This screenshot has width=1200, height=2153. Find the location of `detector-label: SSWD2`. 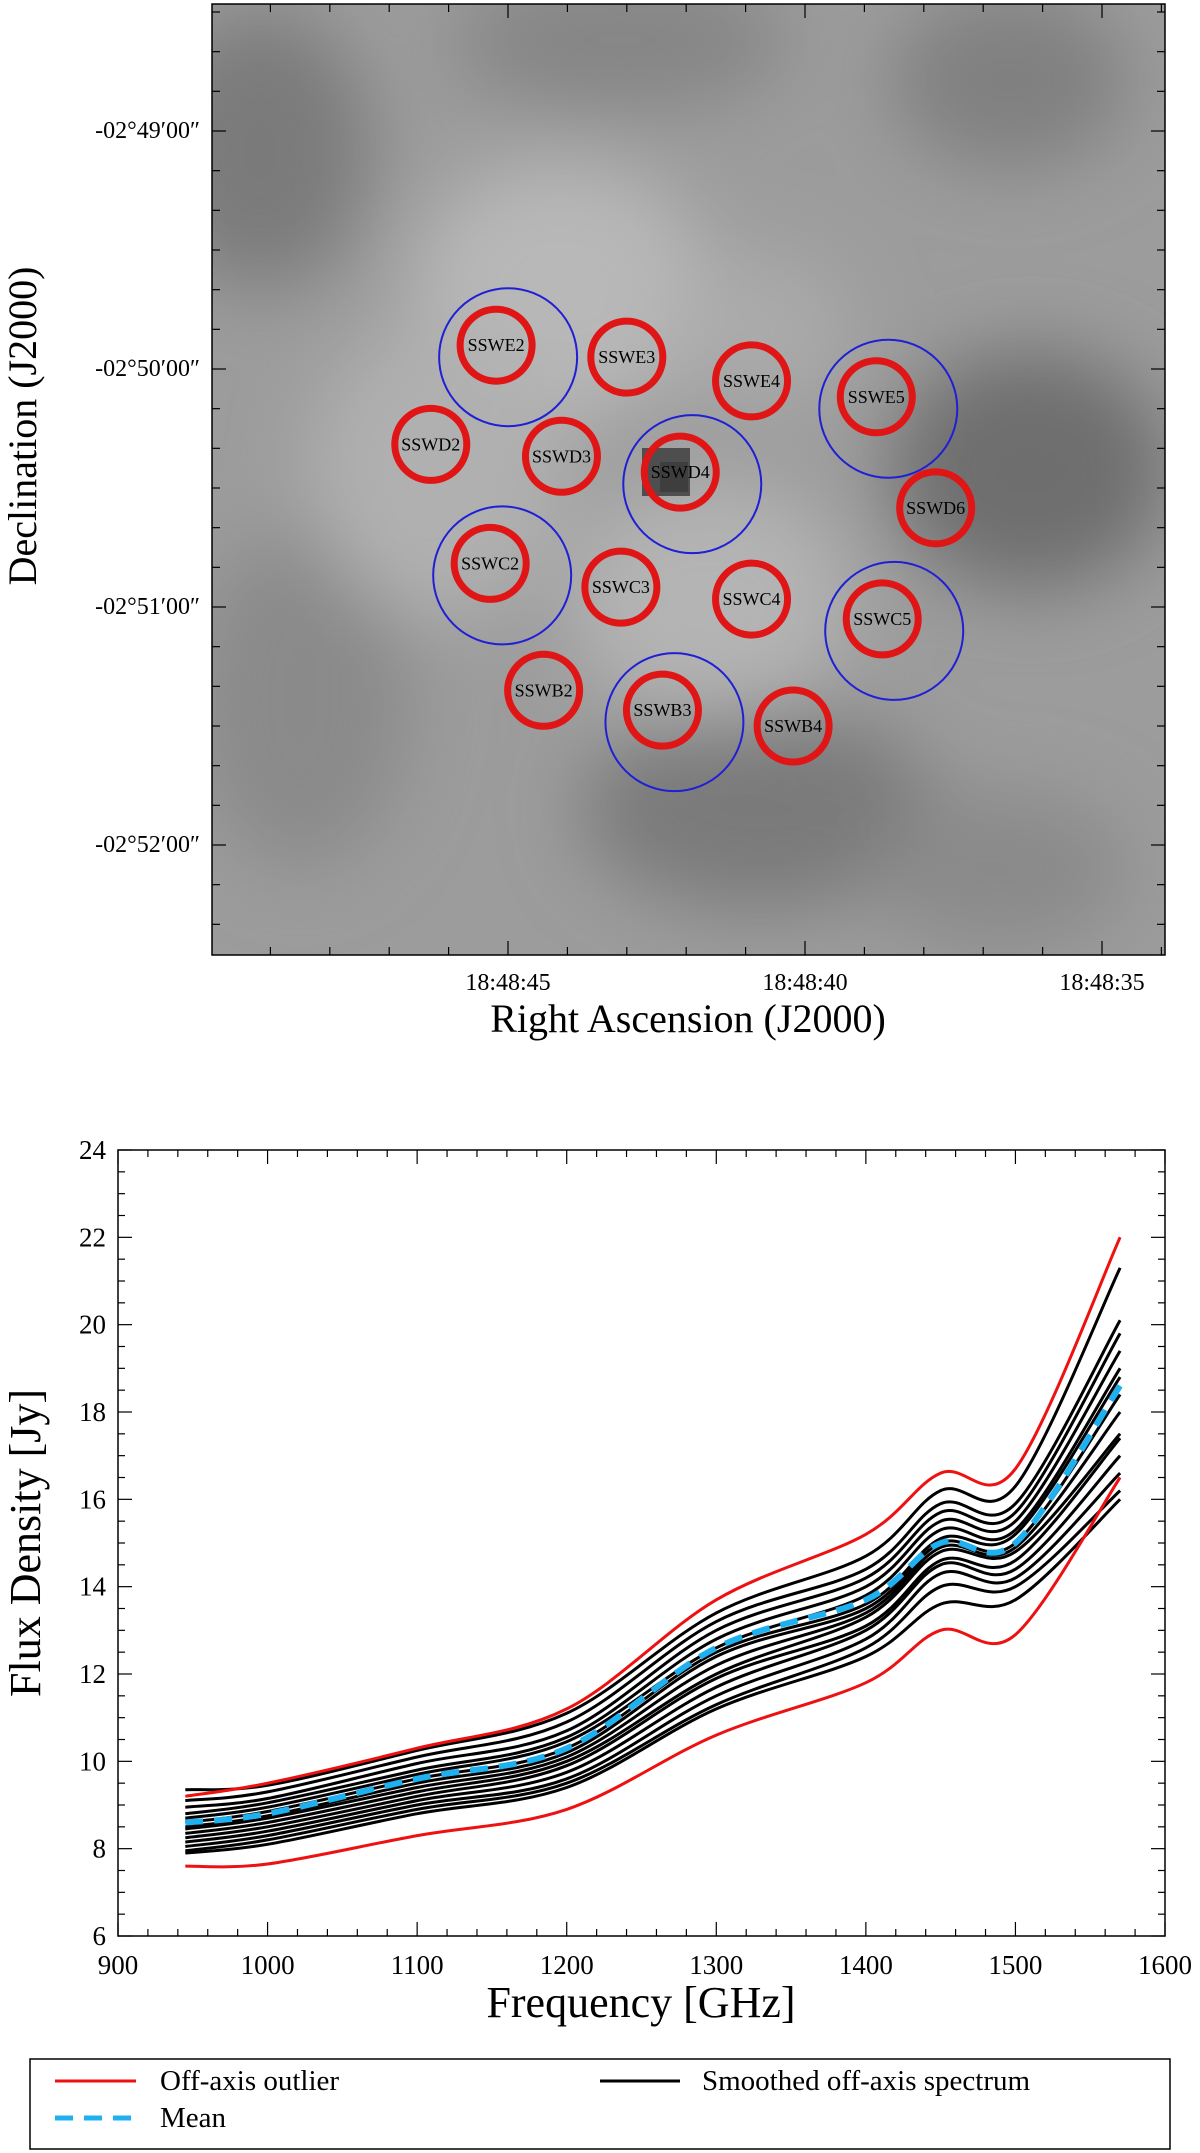

detector-label: SSWD2 is located at coordinates (430, 444).